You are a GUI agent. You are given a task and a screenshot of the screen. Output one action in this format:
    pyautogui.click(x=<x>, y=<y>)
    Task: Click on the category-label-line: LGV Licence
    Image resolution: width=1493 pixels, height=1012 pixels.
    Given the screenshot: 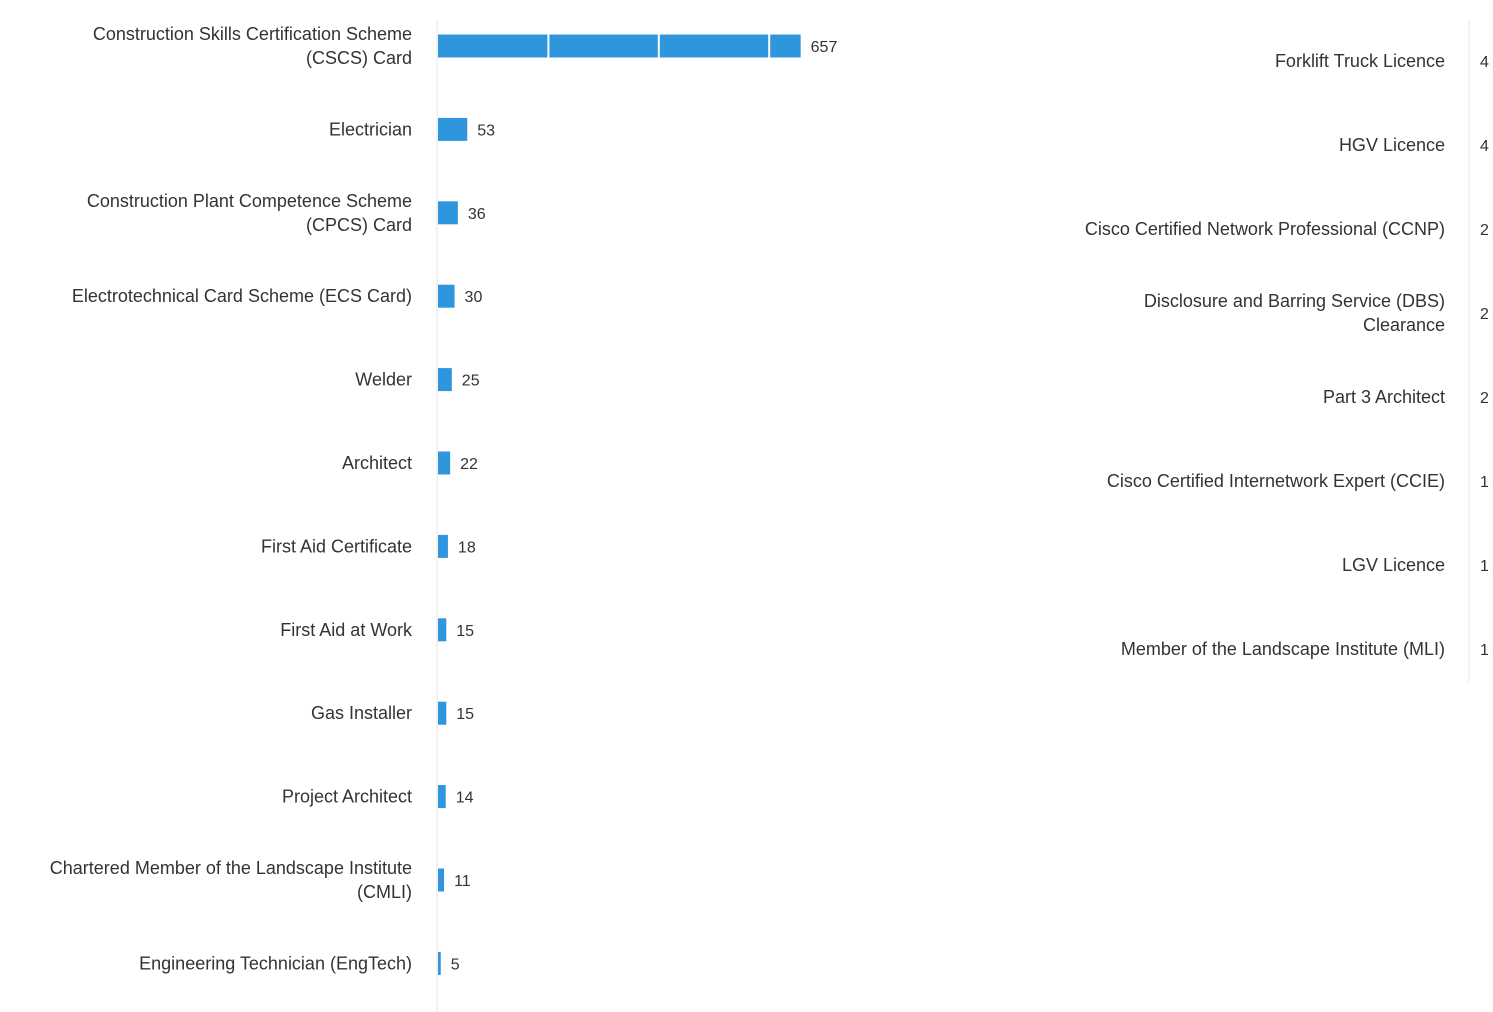 What is the action you would take?
    pyautogui.click(x=1393, y=565)
    